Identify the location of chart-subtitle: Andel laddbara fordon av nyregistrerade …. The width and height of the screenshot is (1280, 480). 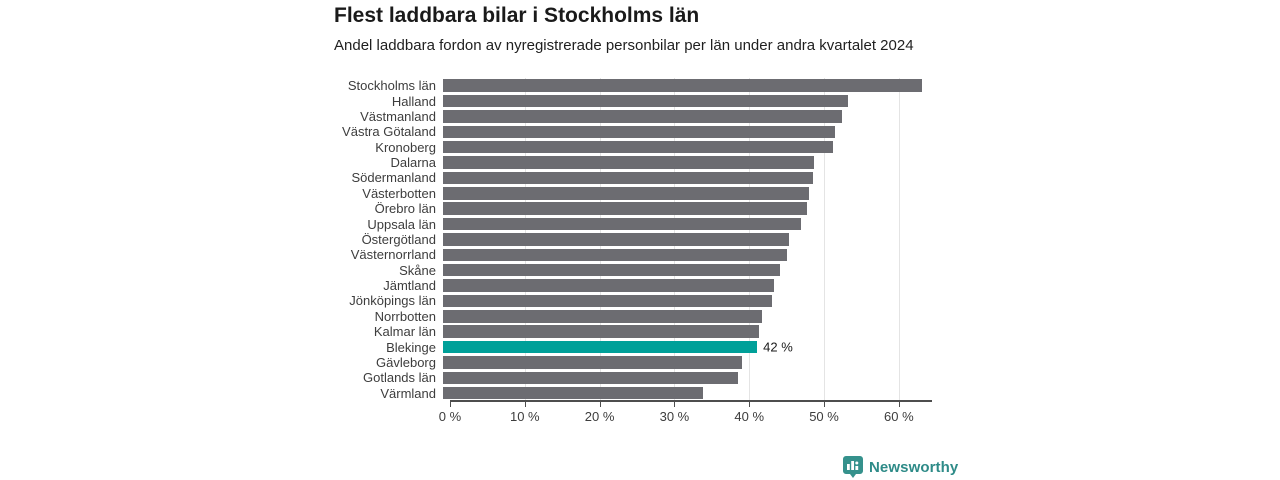
(624, 45).